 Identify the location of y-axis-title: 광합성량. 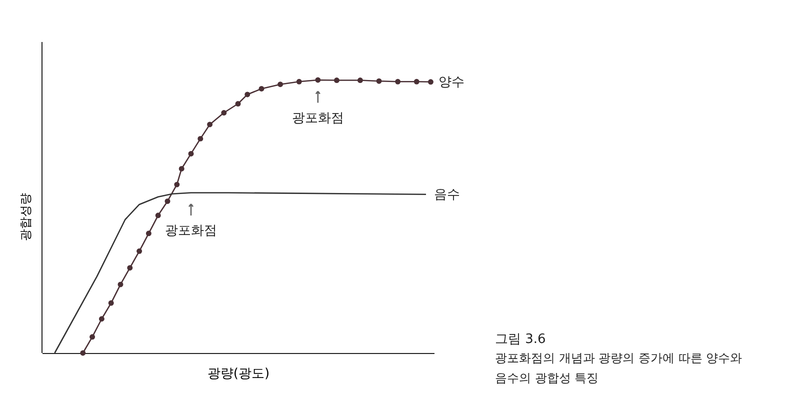
(25, 217).